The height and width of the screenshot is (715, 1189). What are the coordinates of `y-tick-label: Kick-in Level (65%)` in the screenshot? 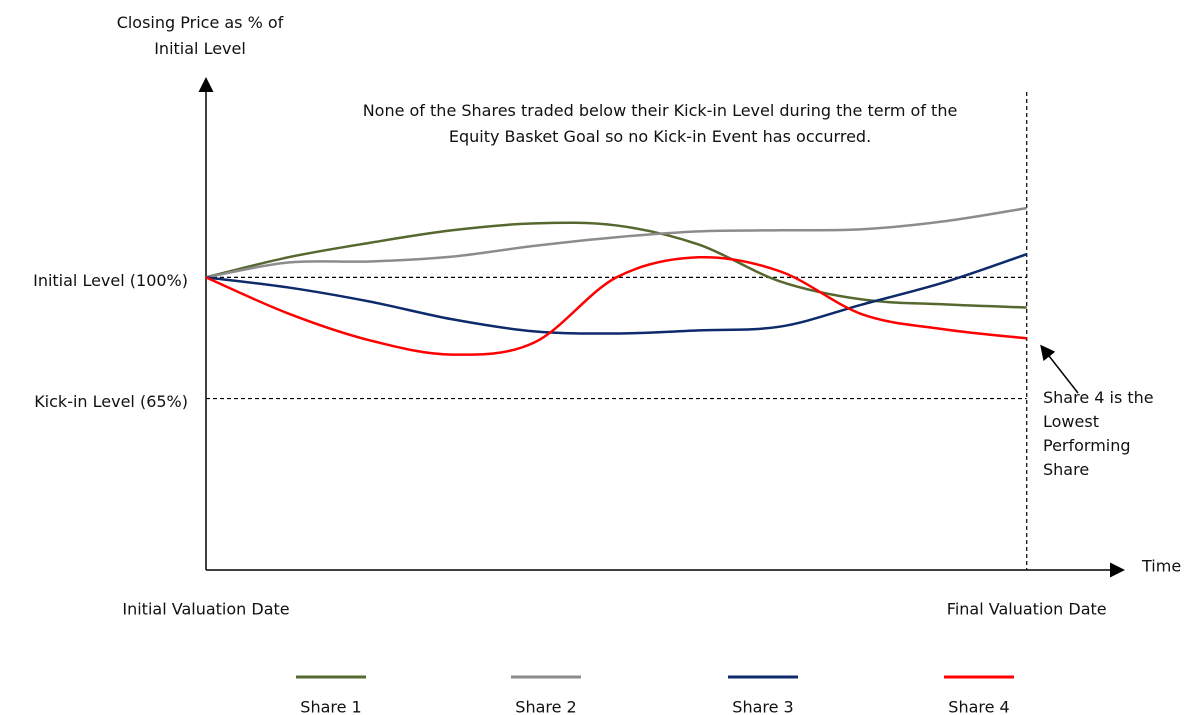 It's located at (111, 401).